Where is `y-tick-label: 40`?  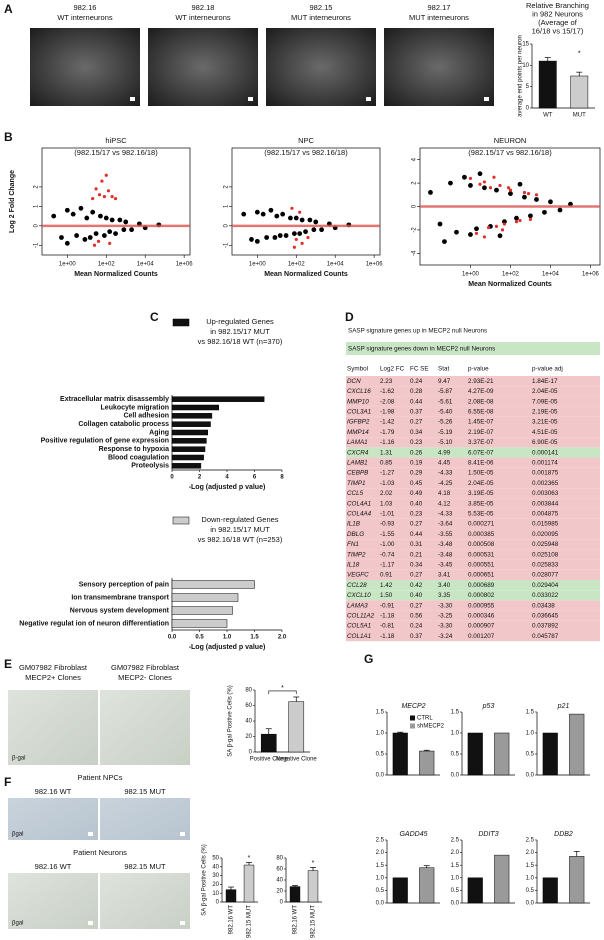 y-tick-label: 40 is located at coordinates (215, 867).